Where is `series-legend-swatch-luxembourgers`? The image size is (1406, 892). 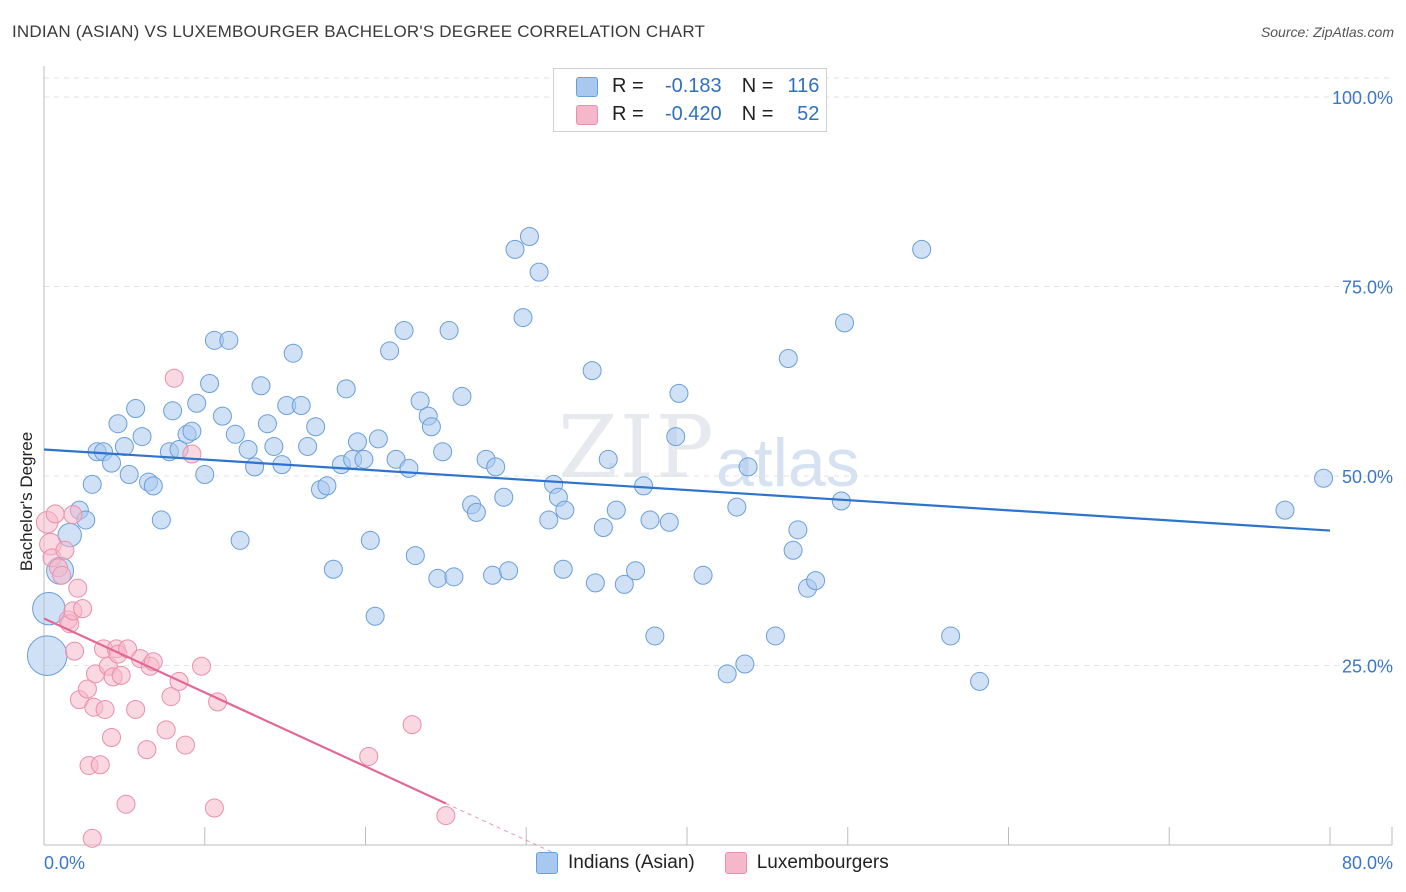
series-legend-swatch-luxembourgers is located at coordinates (735, 863).